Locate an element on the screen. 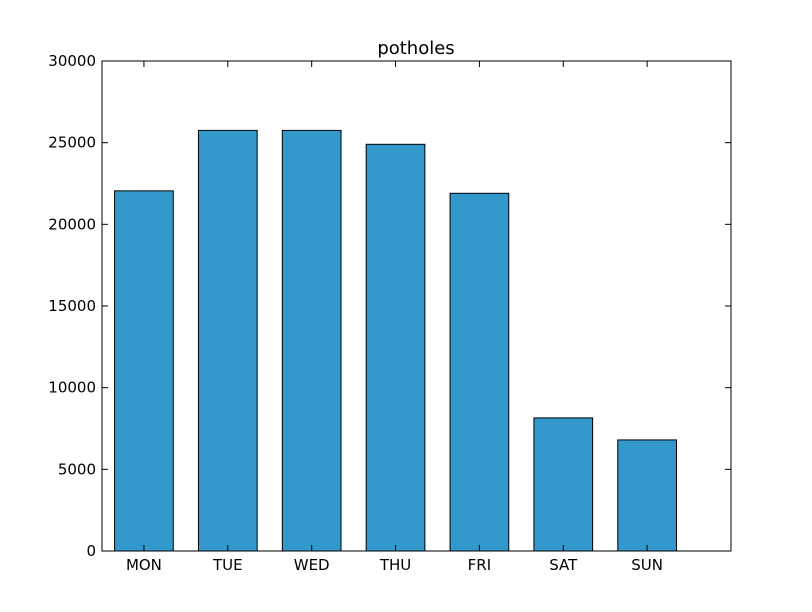 Image resolution: width=812 pixels, height=612 pixels. y-tick-label: 25000 is located at coordinates (72, 143).